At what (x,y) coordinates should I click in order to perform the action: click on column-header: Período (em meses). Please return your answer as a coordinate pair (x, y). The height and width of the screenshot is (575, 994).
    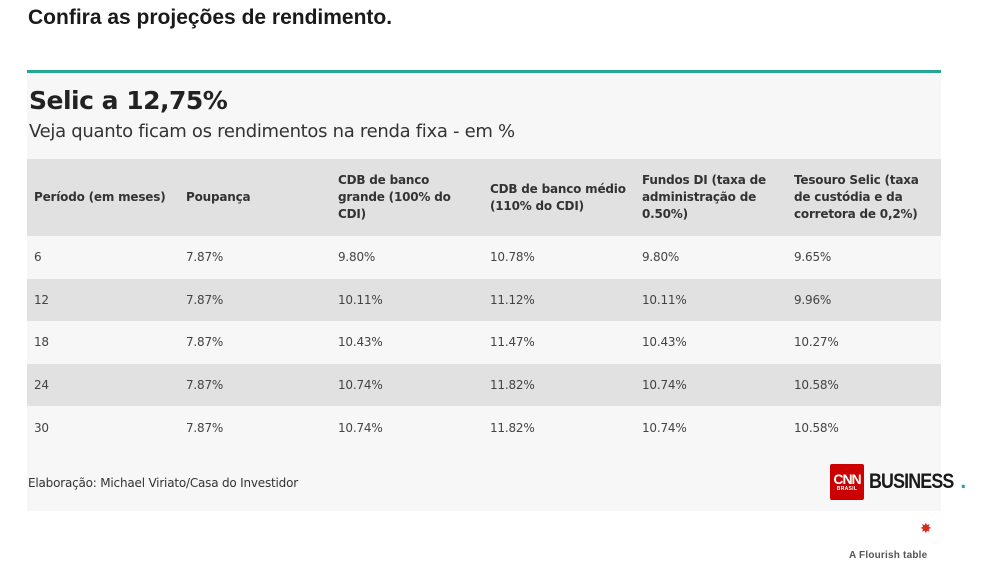
    Looking at the image, I should click on (103, 197).